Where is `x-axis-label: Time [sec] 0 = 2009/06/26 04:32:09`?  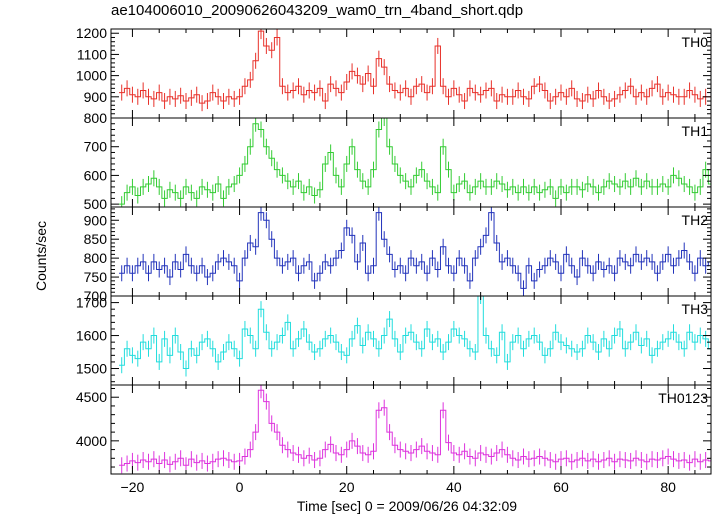
x-axis-label: Time [sec] 0 = 2009/06/26 04:32:09 is located at coordinates (407, 506).